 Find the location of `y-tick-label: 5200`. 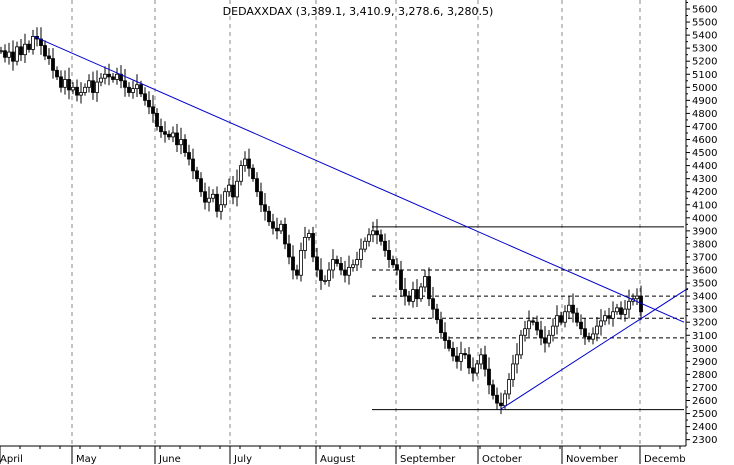

y-tick-label: 5200 is located at coordinates (704, 62).